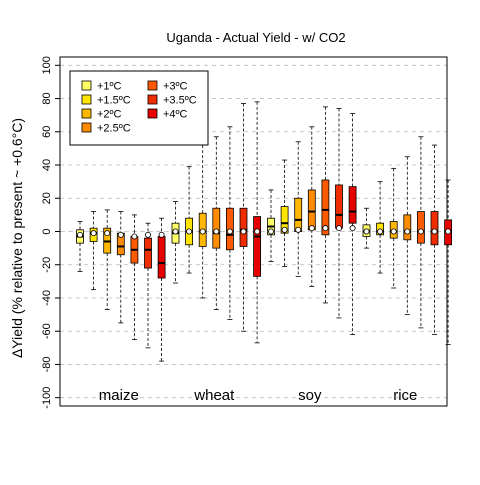 This screenshot has width=480, height=485. Describe the element at coordinates (310, 395) in the screenshot. I see `crop-label: soy` at that location.